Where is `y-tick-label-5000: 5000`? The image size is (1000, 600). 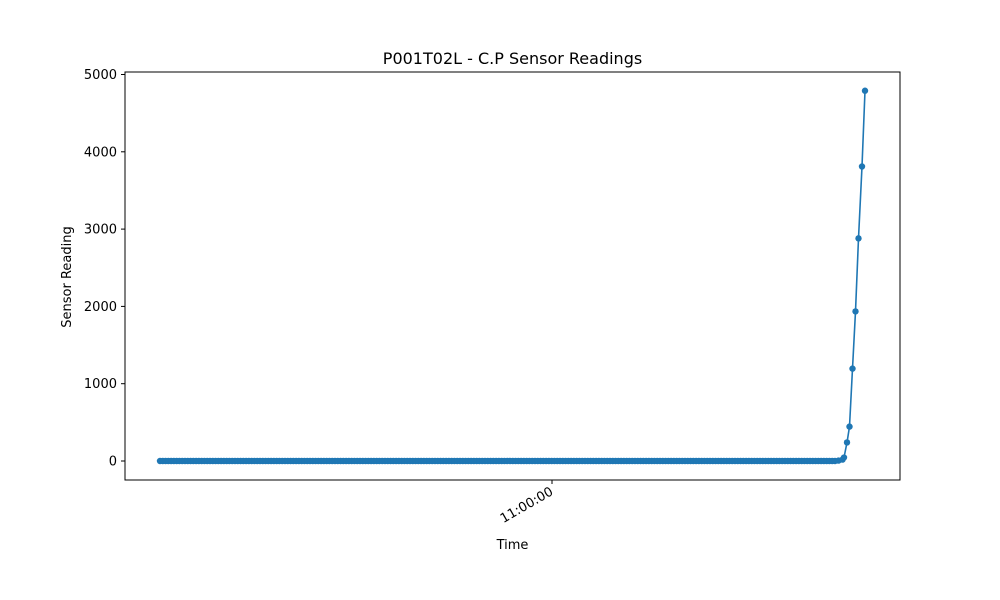 y-tick-label-5000: 5000 is located at coordinates (100, 75).